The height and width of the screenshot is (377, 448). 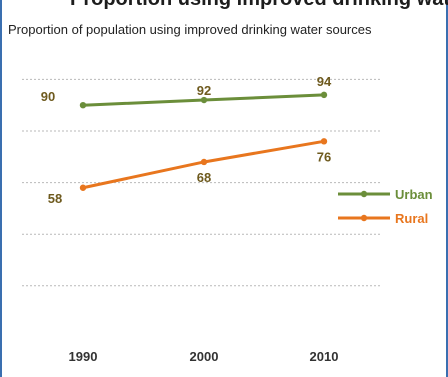 What do you see at coordinates (385, 206) in the screenshot?
I see `legend: Urban Rural` at bounding box center [385, 206].